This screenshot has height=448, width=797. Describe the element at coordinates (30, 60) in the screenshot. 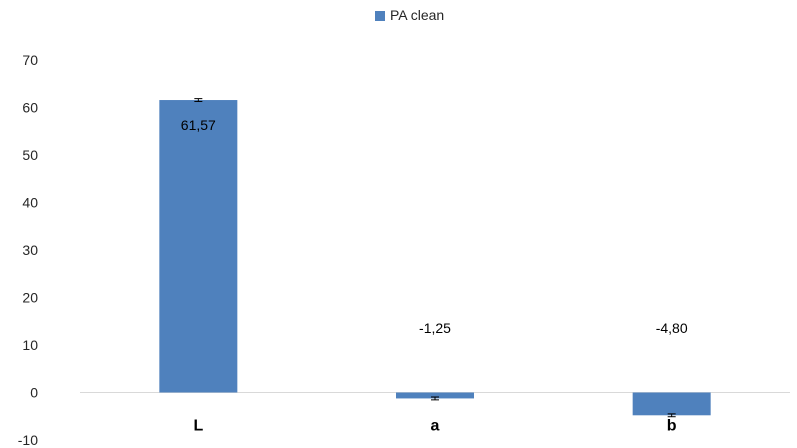

I see `y-tick-label: 70` at that location.